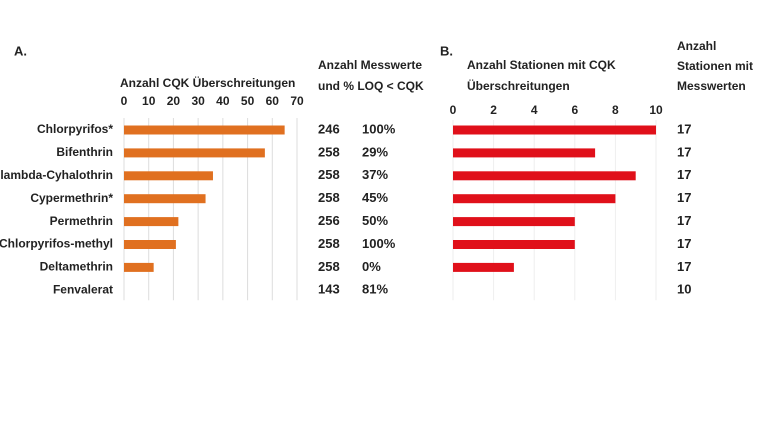  I want to click on x-tick-label: 70, so click(297, 101).